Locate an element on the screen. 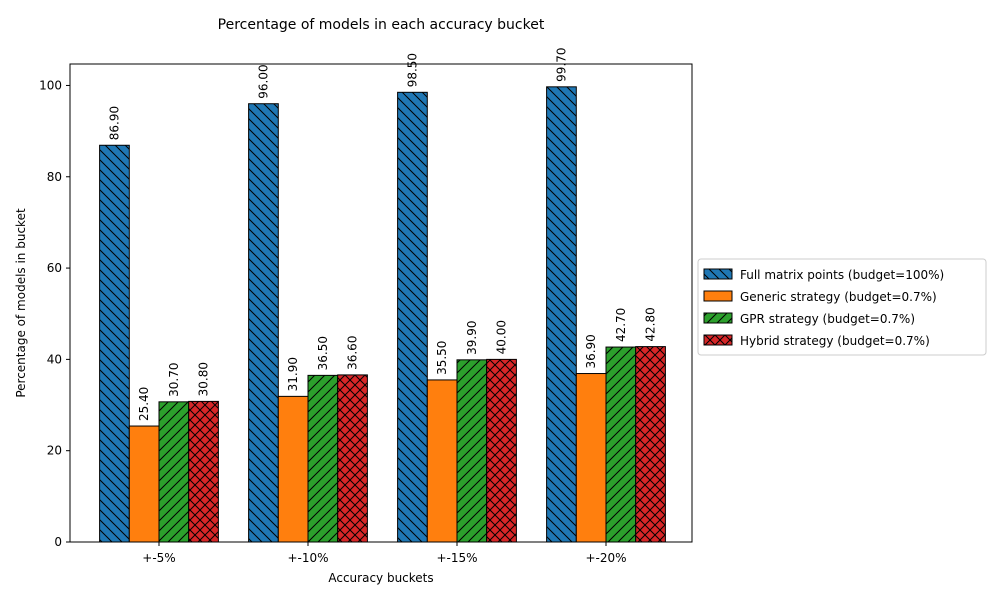 The image size is (1000, 604). y-tick-label: 0 is located at coordinates (58, 542).